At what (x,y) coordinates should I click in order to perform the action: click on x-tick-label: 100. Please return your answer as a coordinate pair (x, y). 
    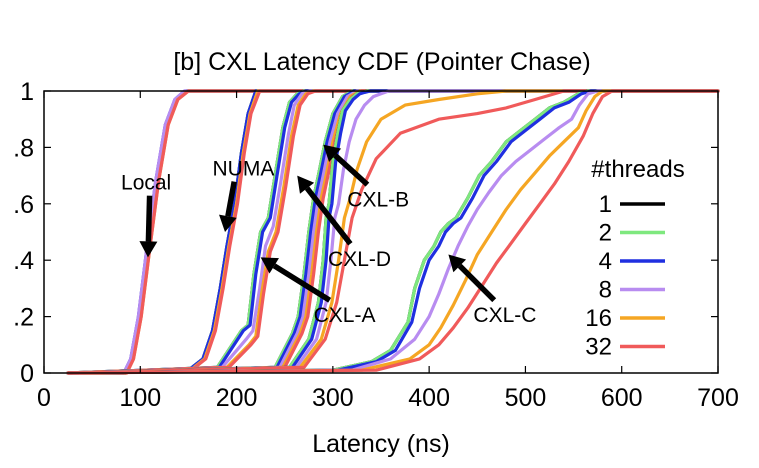
    Looking at the image, I should click on (140, 398).